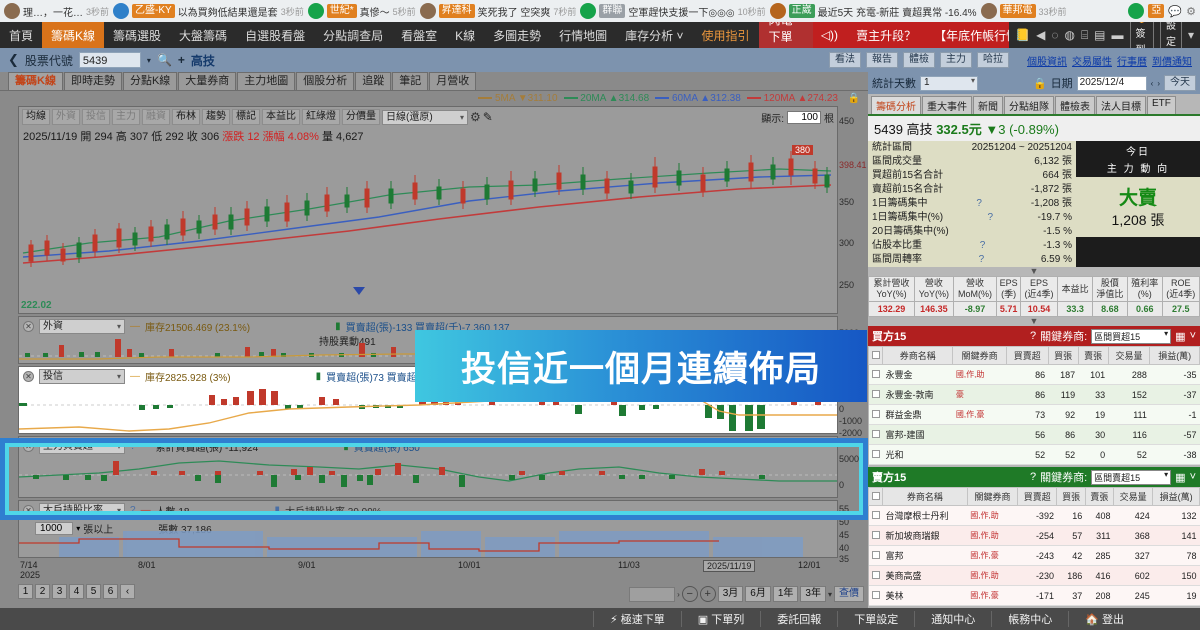  Describe the element at coordinates (1117, 35) in the screenshot. I see `panel-icon: ▬` at that location.